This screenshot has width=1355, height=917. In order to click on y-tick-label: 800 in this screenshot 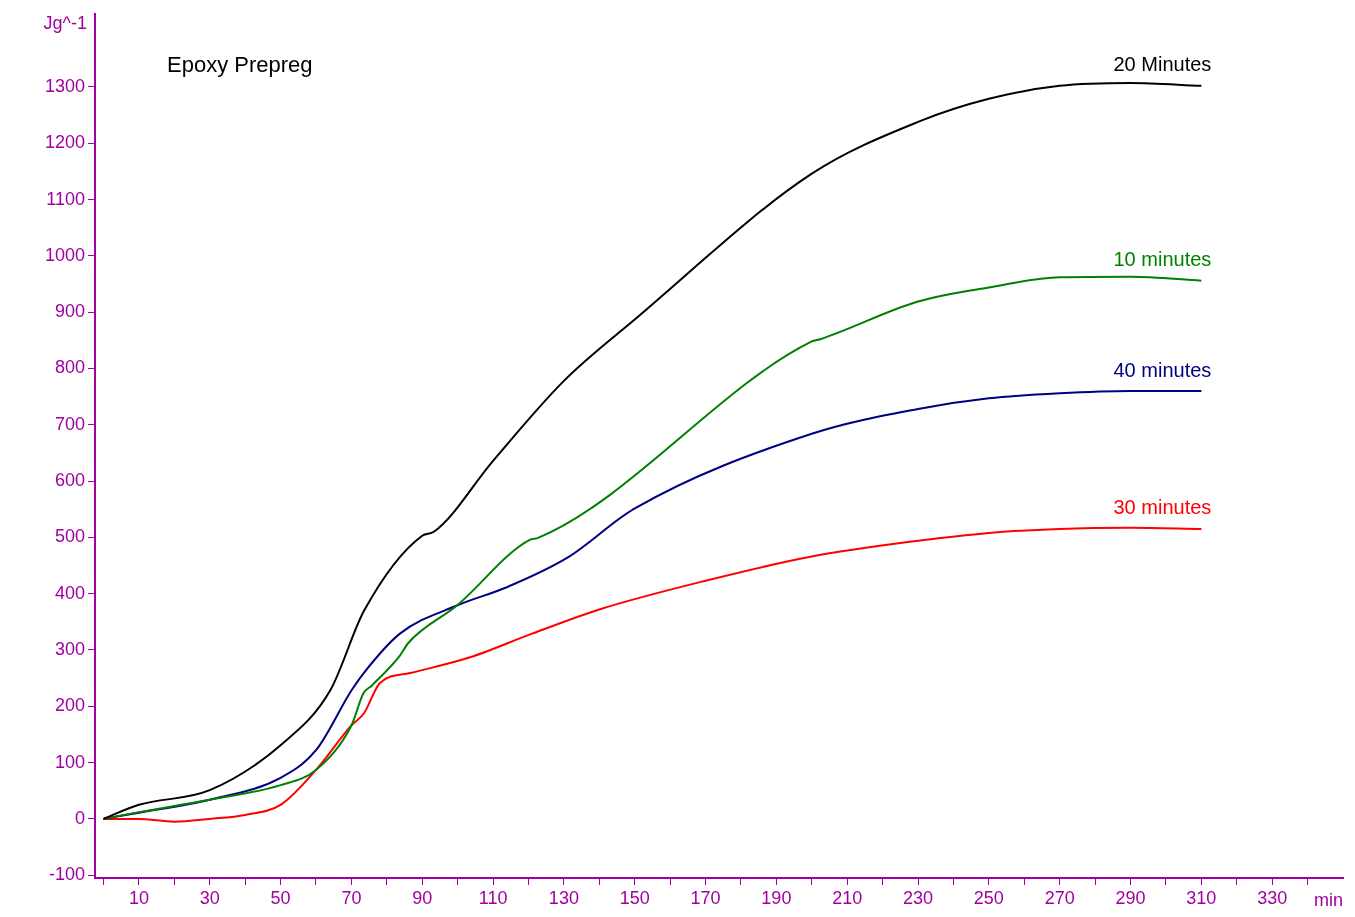, I will do `click(69, 367)`.